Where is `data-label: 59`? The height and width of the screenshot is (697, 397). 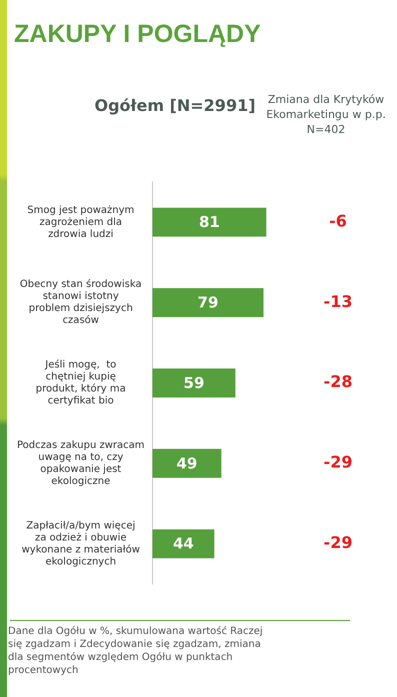
data-label: 59 is located at coordinates (194, 383).